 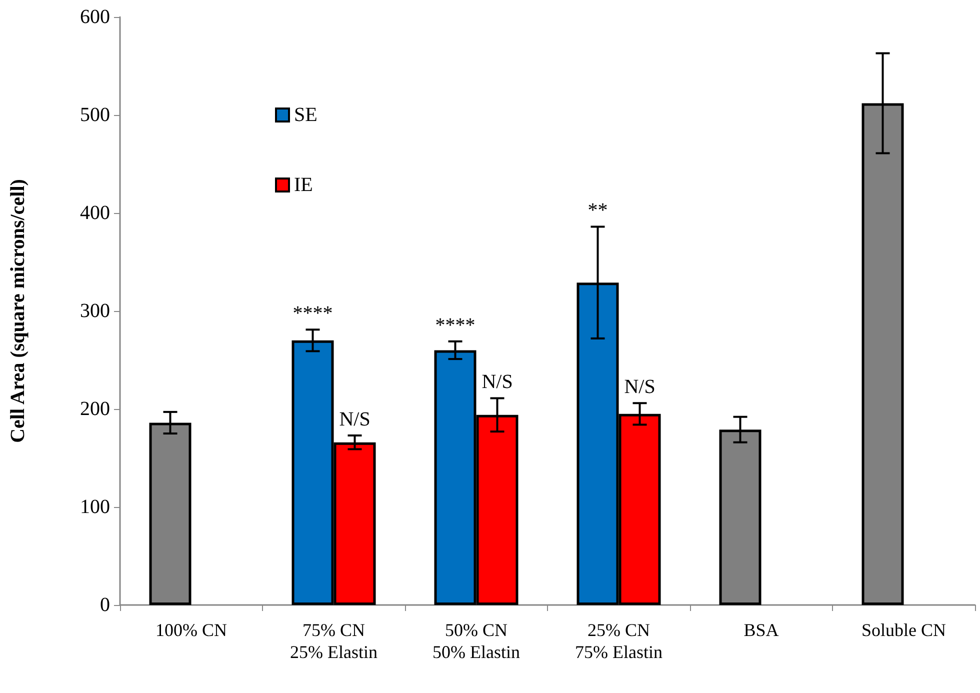 I want to click on y-tick-label: 400, so click(x=95, y=213).